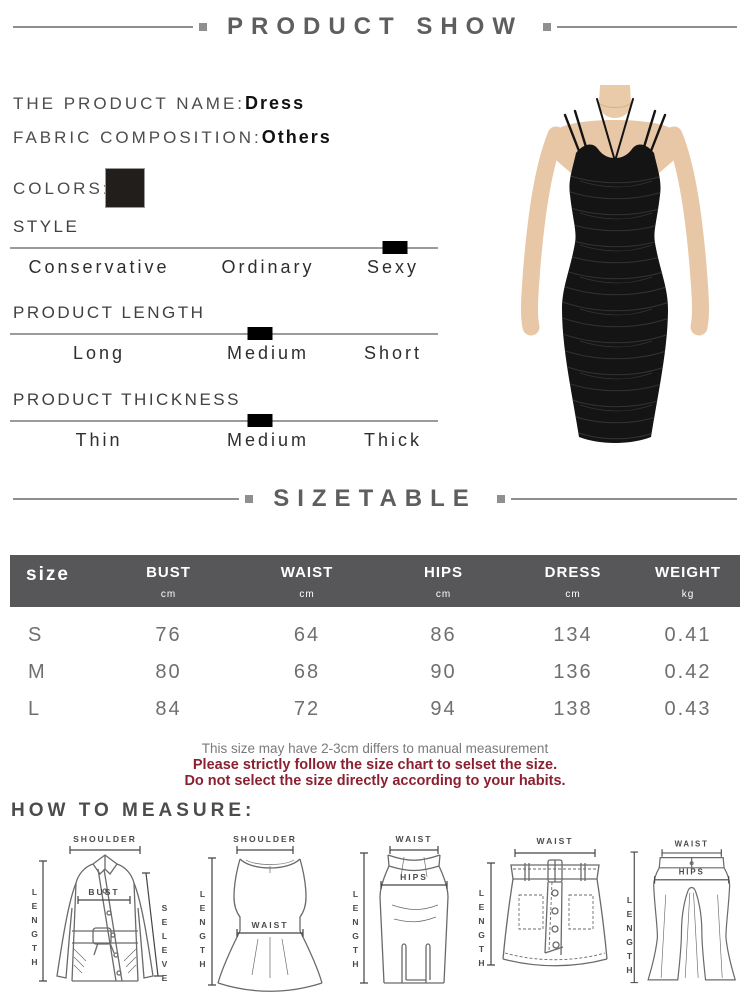  Describe the element at coordinates (109, 312) in the screenshot. I see `attribute-length-title: PRODUCT LENGTH` at that location.